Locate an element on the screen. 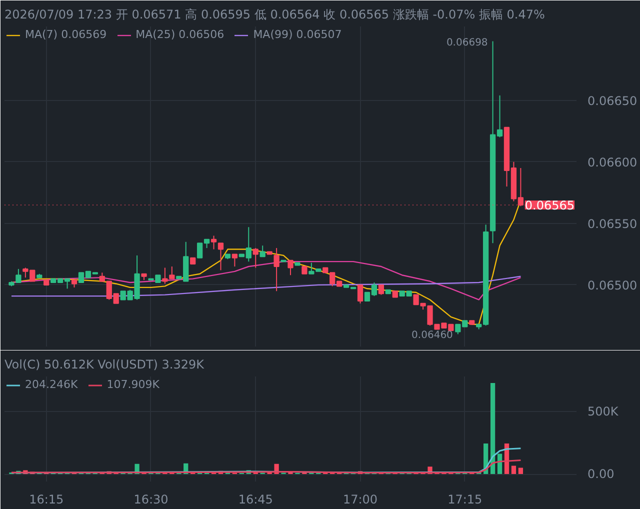 The height and width of the screenshot is (509, 640). x-tick-label: 16:45 is located at coordinates (255, 499).